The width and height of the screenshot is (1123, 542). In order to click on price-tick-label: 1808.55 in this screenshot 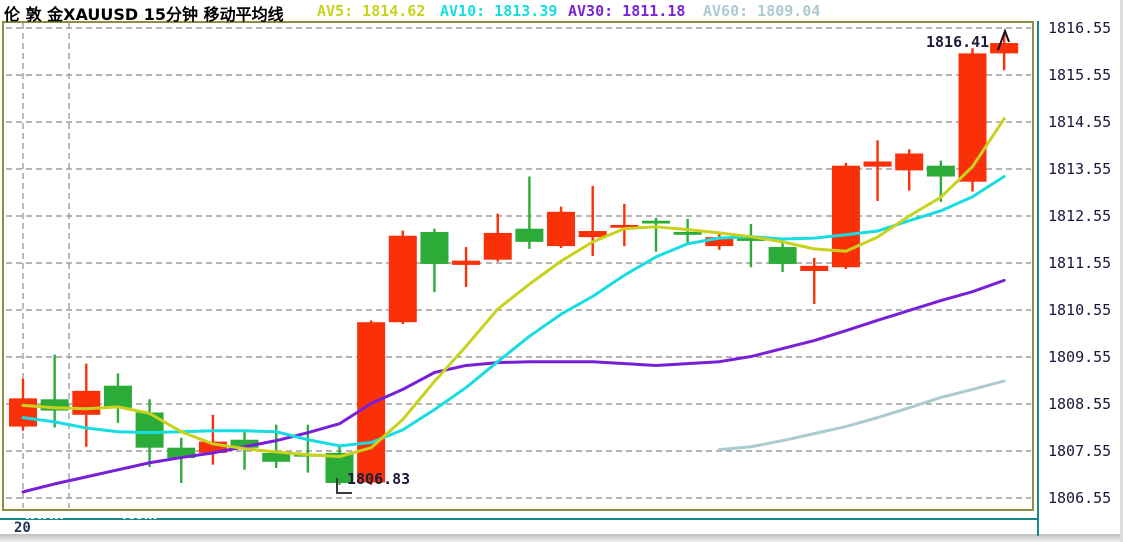, I will do `click(1080, 404)`.